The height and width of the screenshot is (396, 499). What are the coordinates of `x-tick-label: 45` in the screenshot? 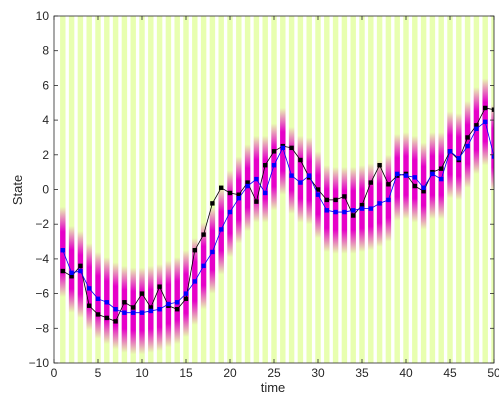 It's located at (450, 373).